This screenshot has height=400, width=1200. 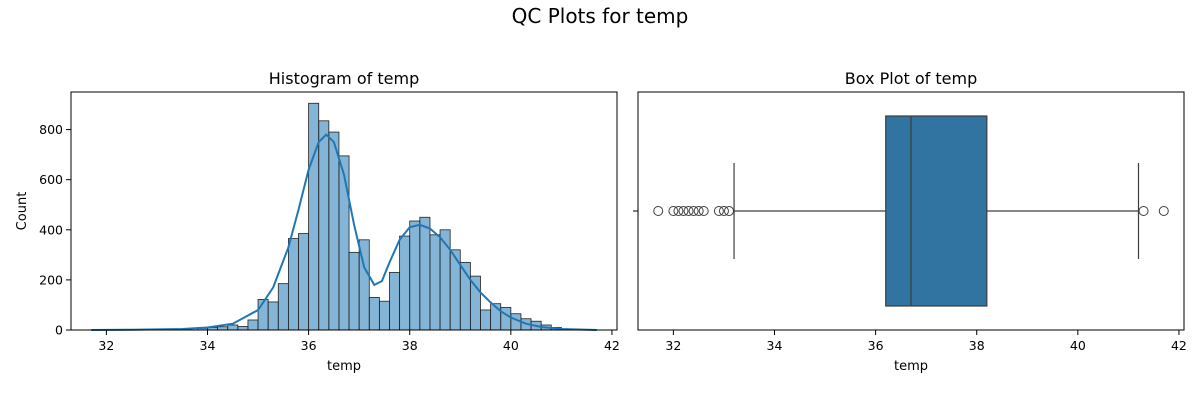 I want to click on histogram-x-tick-label: 34, so click(x=208, y=345).